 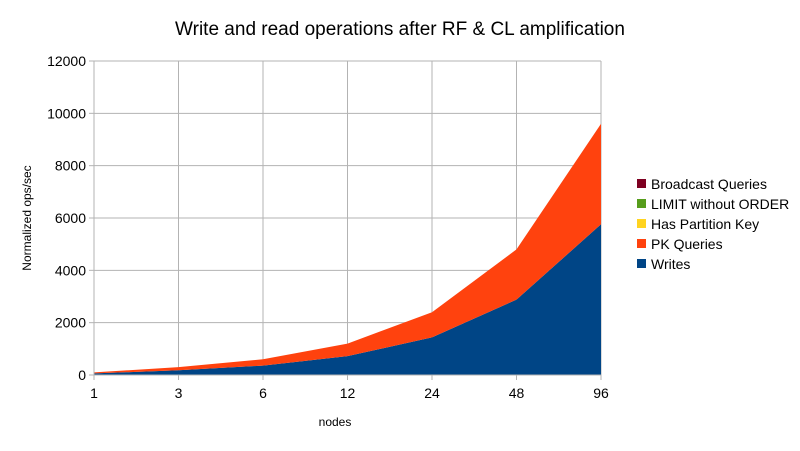 What do you see at coordinates (670, 264) in the screenshot?
I see `legend-label: Writes` at bounding box center [670, 264].